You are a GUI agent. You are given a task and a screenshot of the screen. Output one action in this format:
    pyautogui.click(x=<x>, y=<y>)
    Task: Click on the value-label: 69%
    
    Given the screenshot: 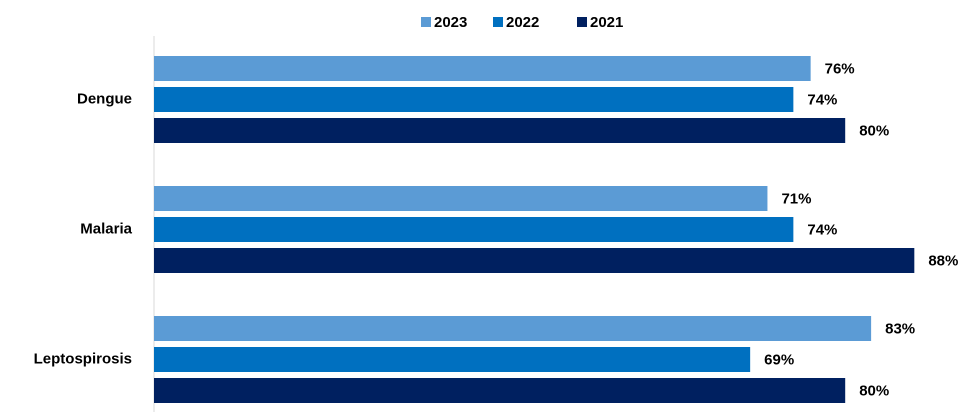 What is the action you would take?
    pyautogui.click(x=779, y=359)
    